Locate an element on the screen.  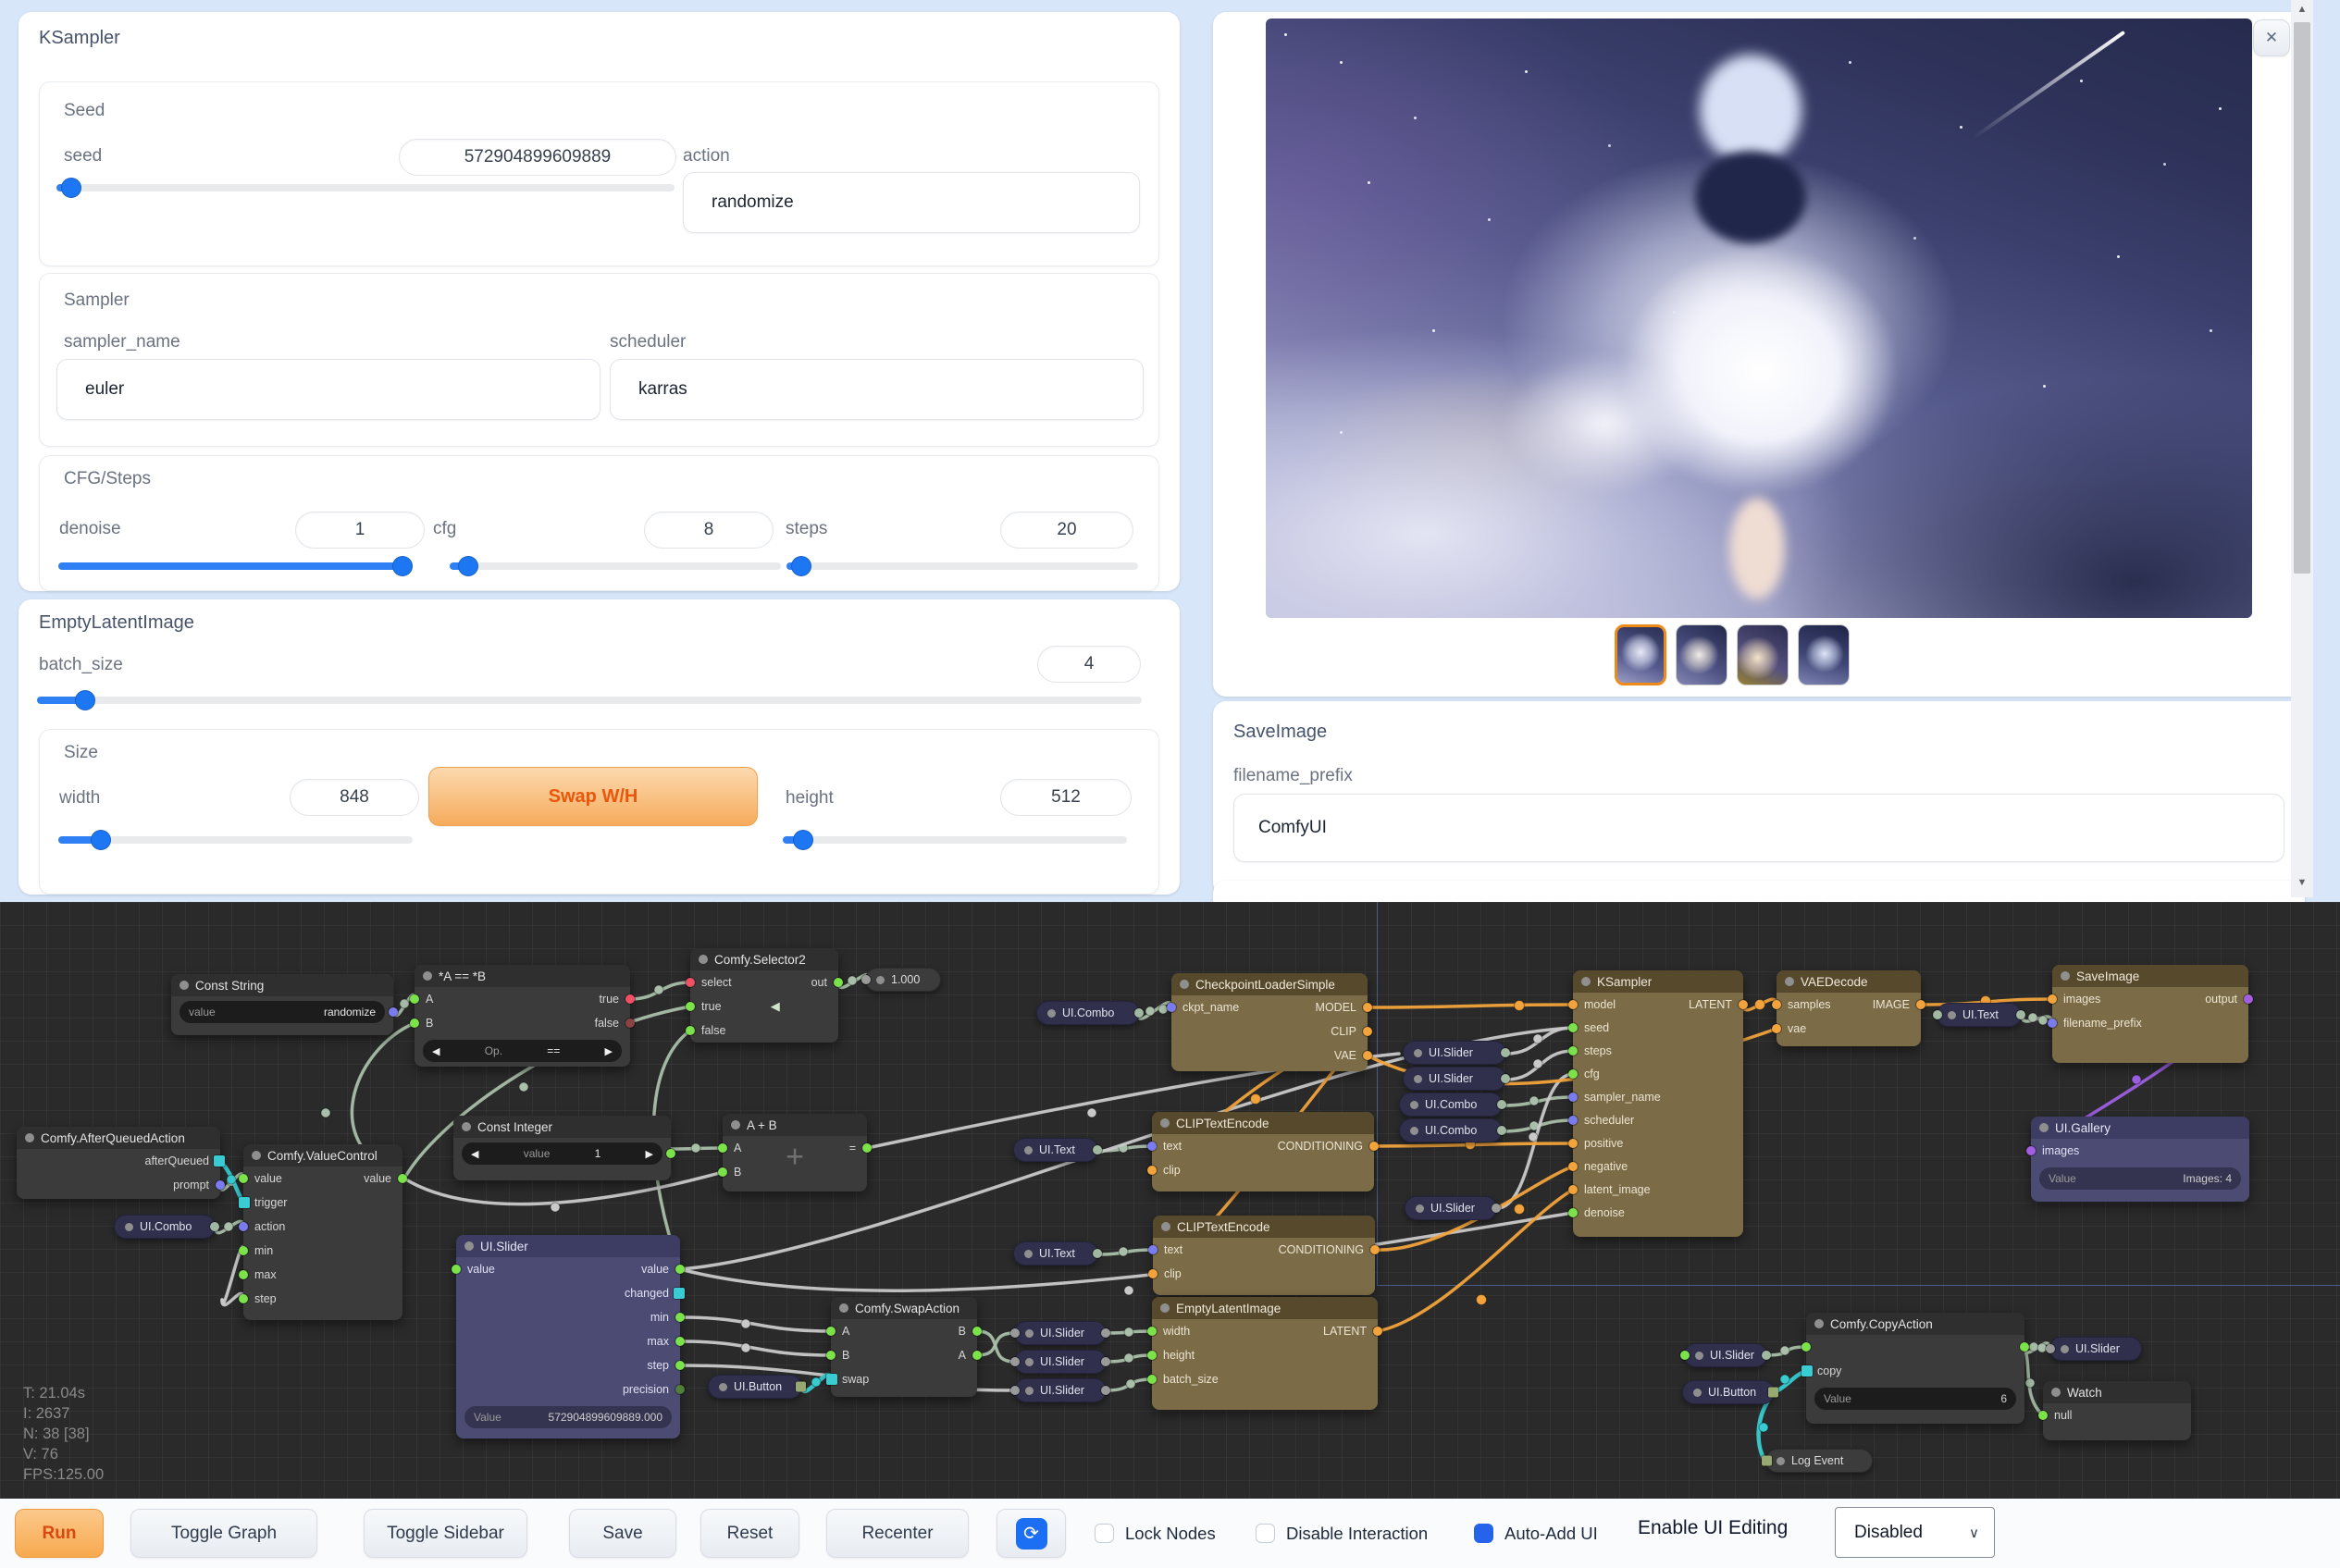
scheduler-select: karras is located at coordinates (877, 389).